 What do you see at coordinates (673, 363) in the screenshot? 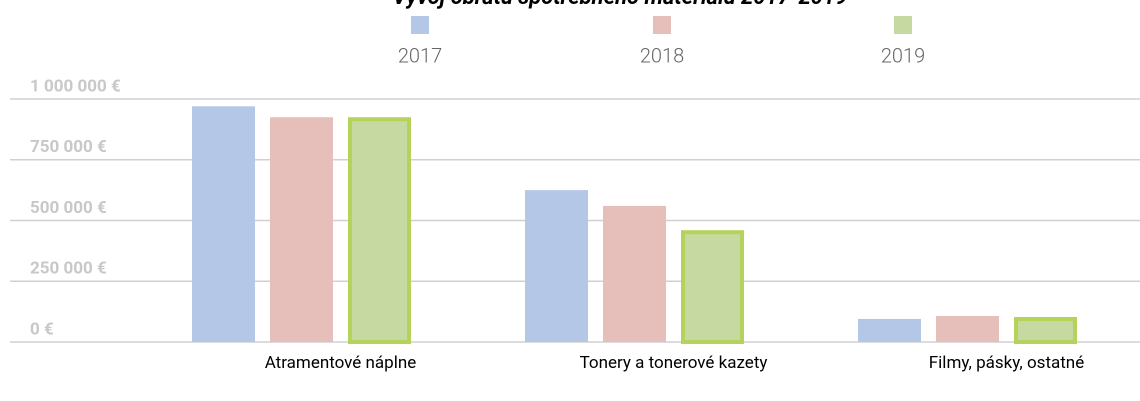
I see `x-tick-label: Tonery a tonerové kazety` at bounding box center [673, 363].